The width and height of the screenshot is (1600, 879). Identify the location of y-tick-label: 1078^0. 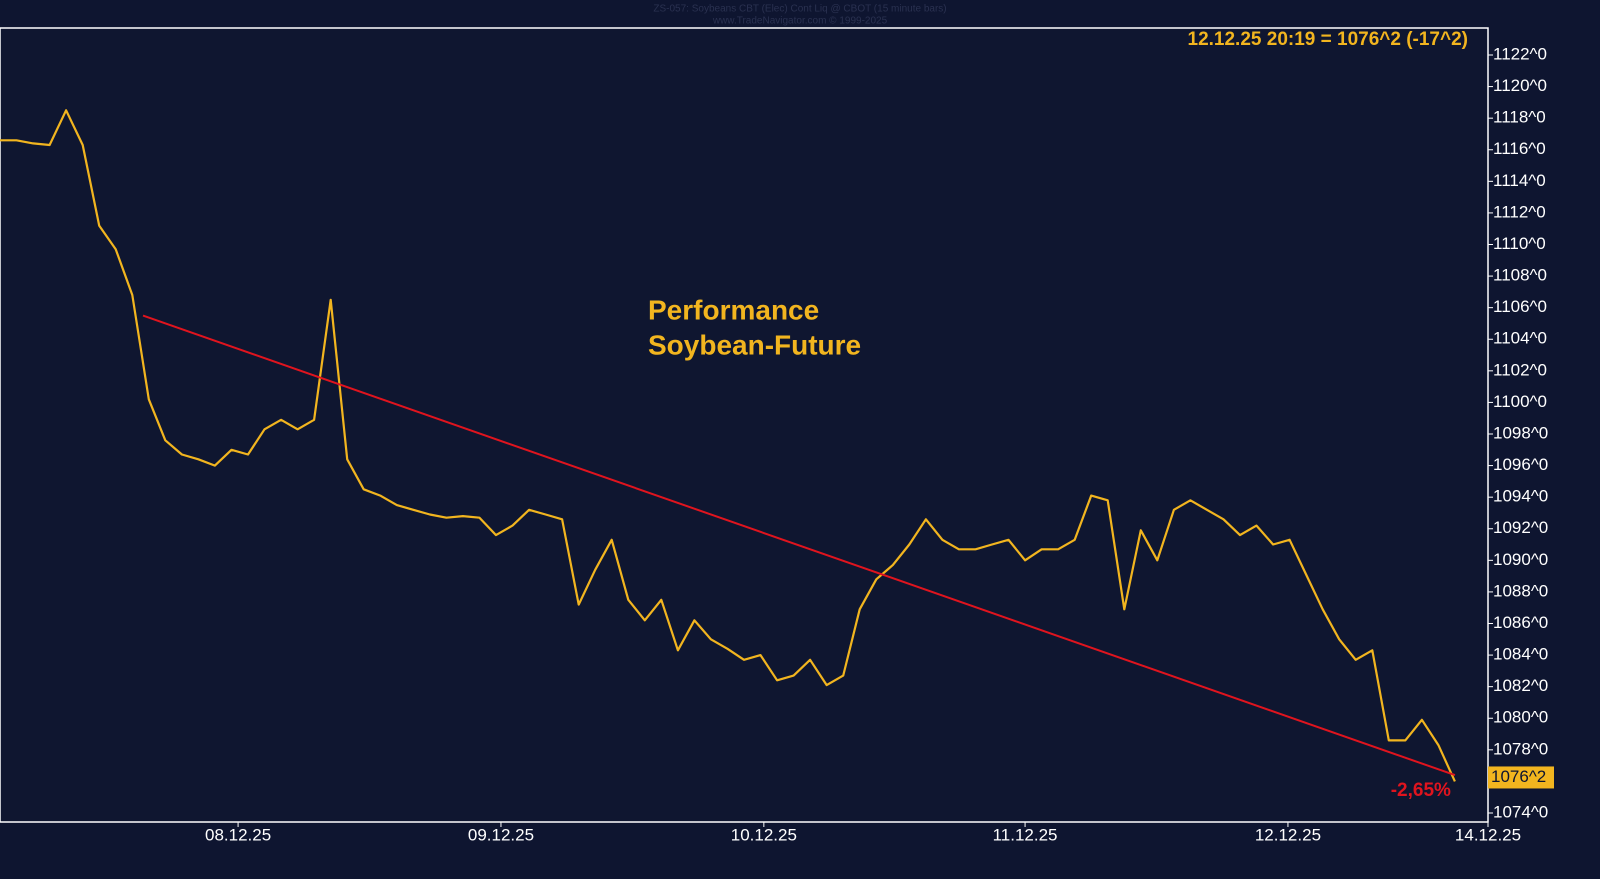
(1520, 748).